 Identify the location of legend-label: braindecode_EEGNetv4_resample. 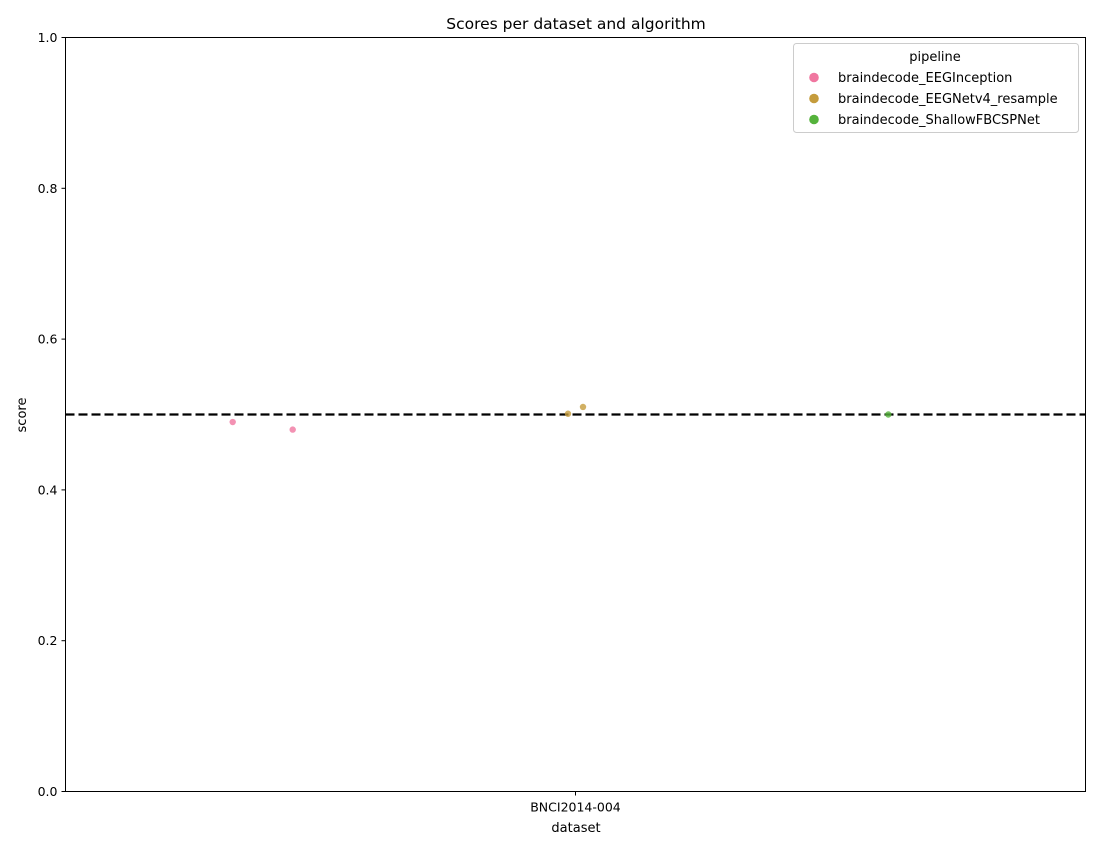
(948, 99).